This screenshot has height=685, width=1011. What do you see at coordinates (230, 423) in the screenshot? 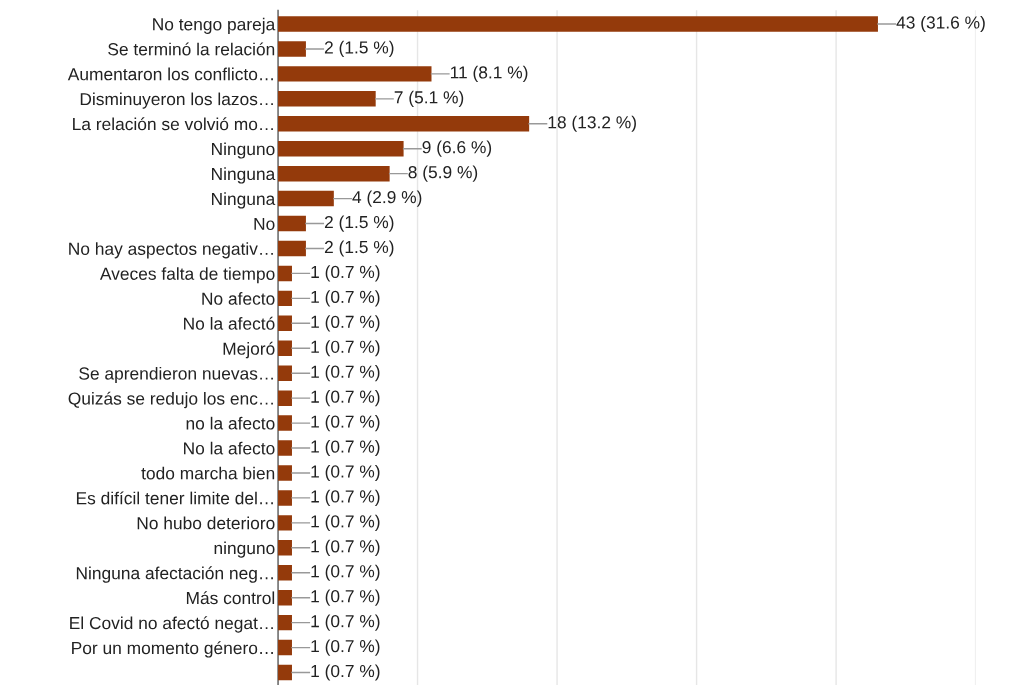
I see `y-tick-label: no la afecto` at bounding box center [230, 423].